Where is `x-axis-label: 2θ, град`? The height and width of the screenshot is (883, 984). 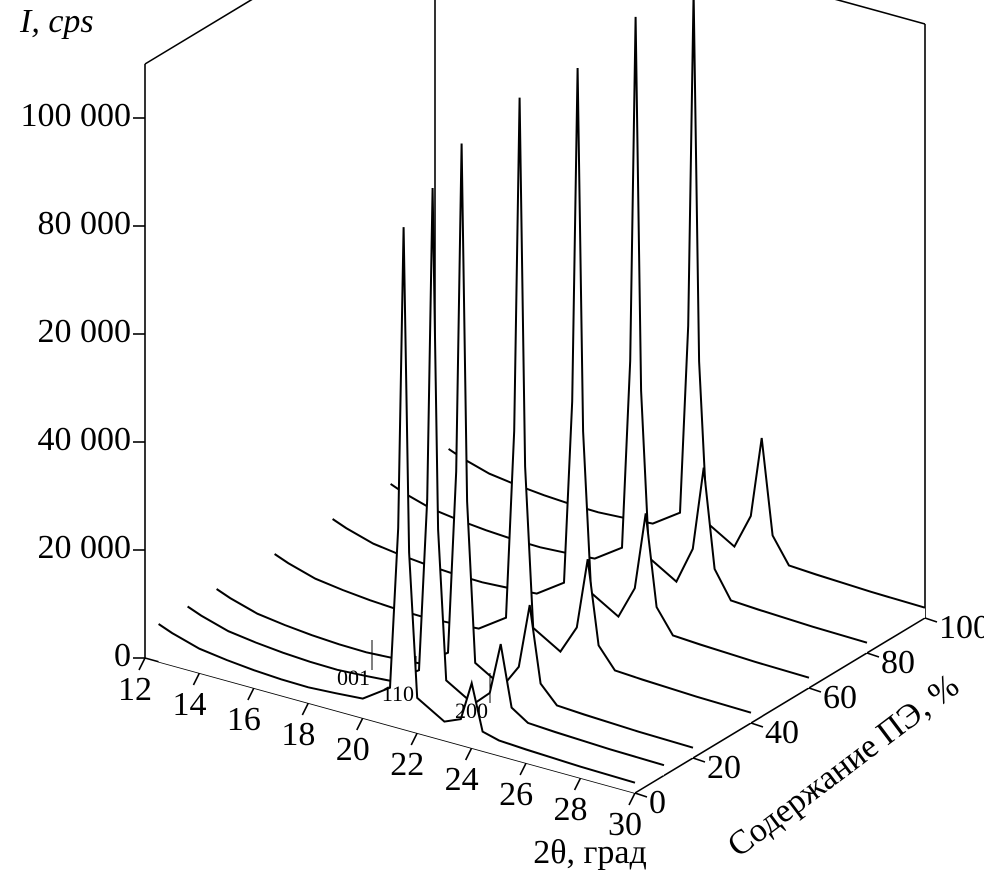 x-axis-label: 2θ, град is located at coordinates (590, 852).